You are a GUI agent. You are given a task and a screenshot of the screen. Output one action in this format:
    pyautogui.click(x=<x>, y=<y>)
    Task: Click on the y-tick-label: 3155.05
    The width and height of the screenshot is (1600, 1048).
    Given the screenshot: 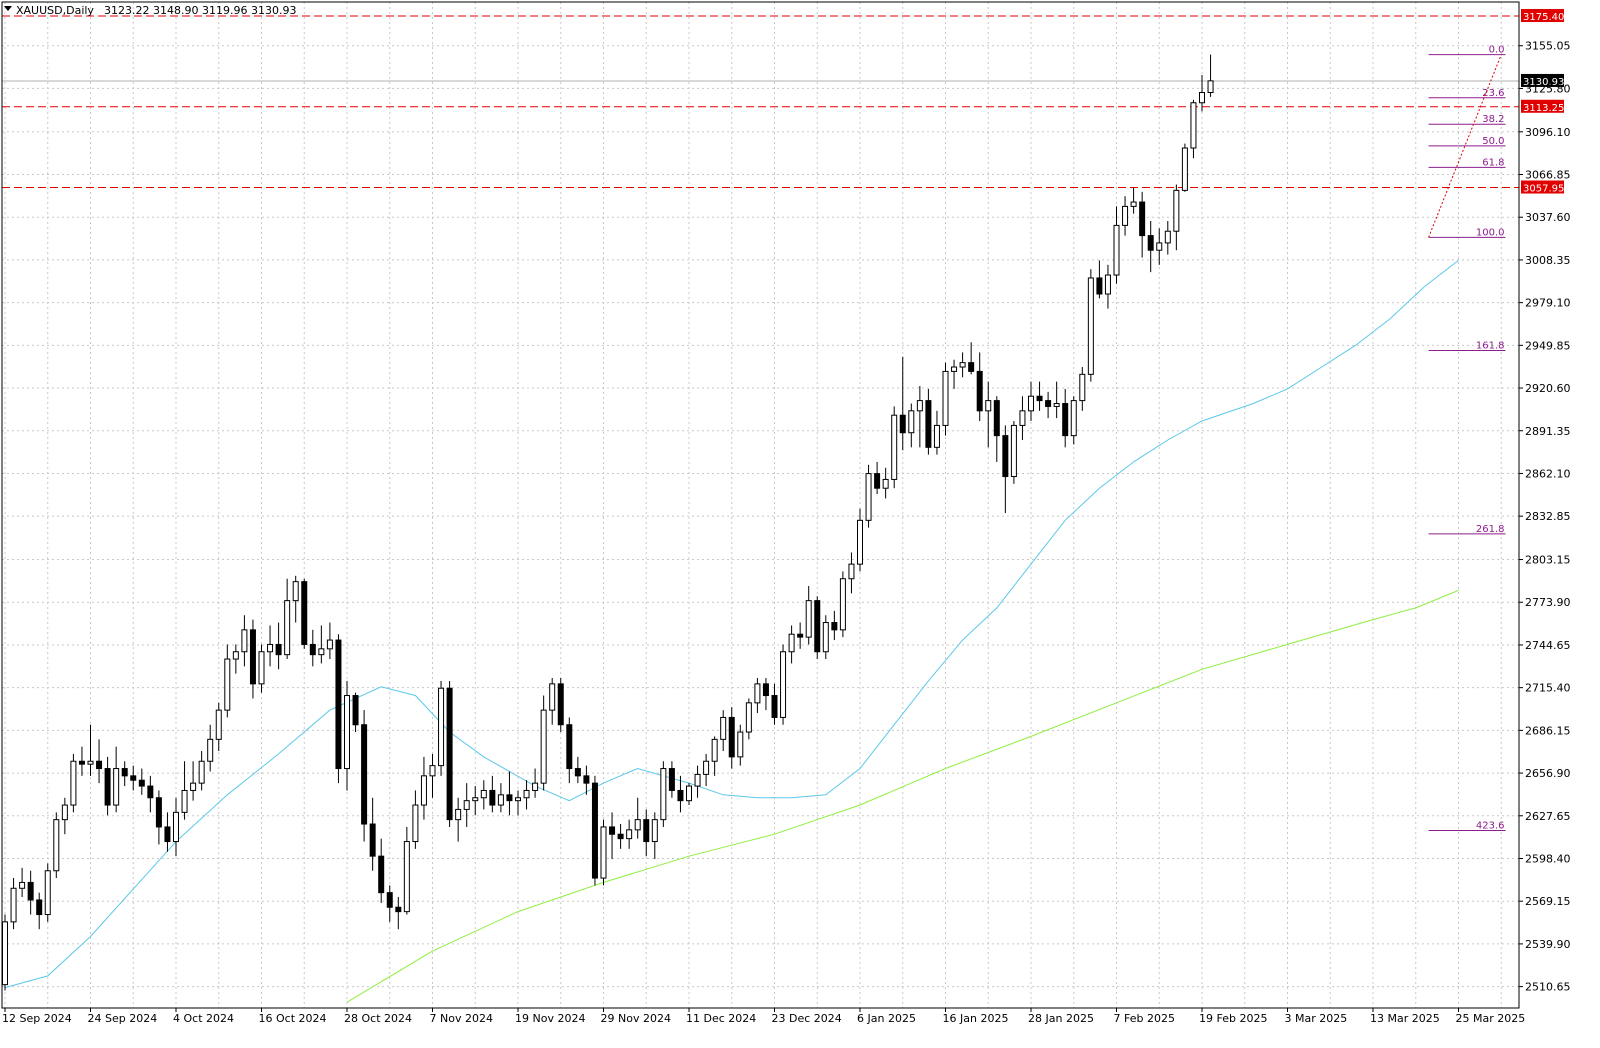 What is the action you would take?
    pyautogui.click(x=1548, y=46)
    